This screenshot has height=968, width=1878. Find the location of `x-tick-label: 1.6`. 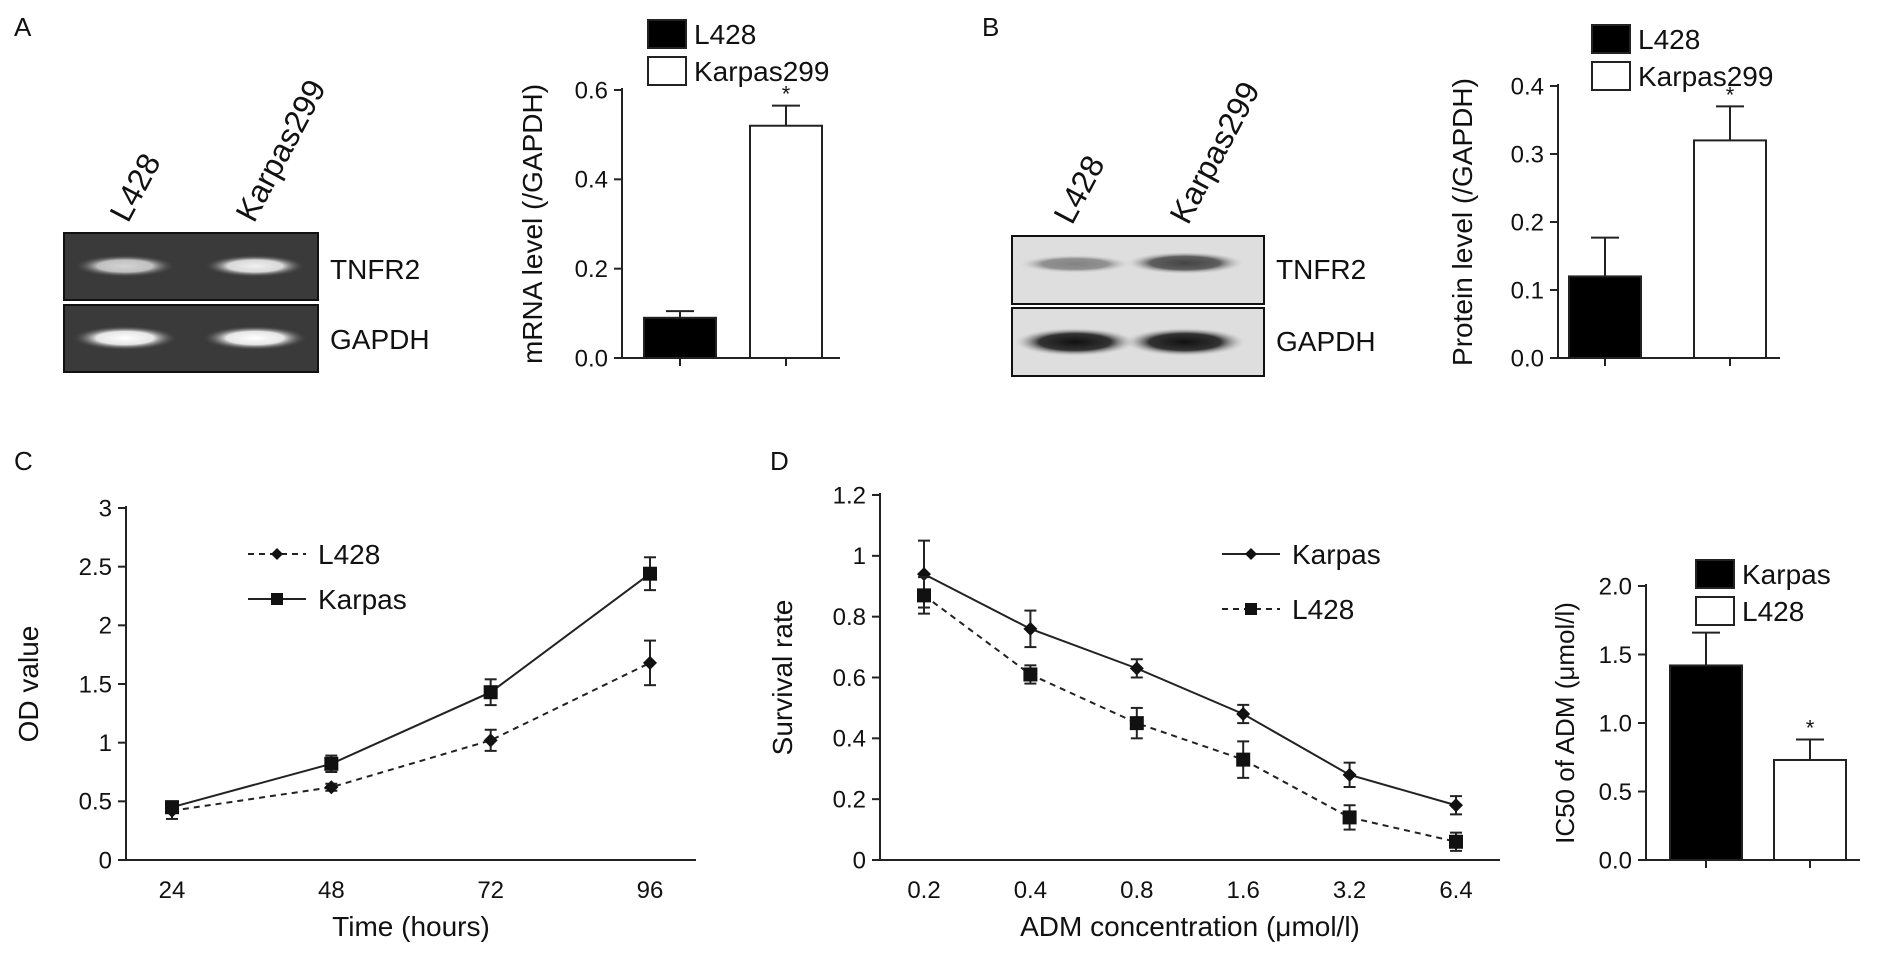

x-tick-label: 1.6 is located at coordinates (1243, 890).